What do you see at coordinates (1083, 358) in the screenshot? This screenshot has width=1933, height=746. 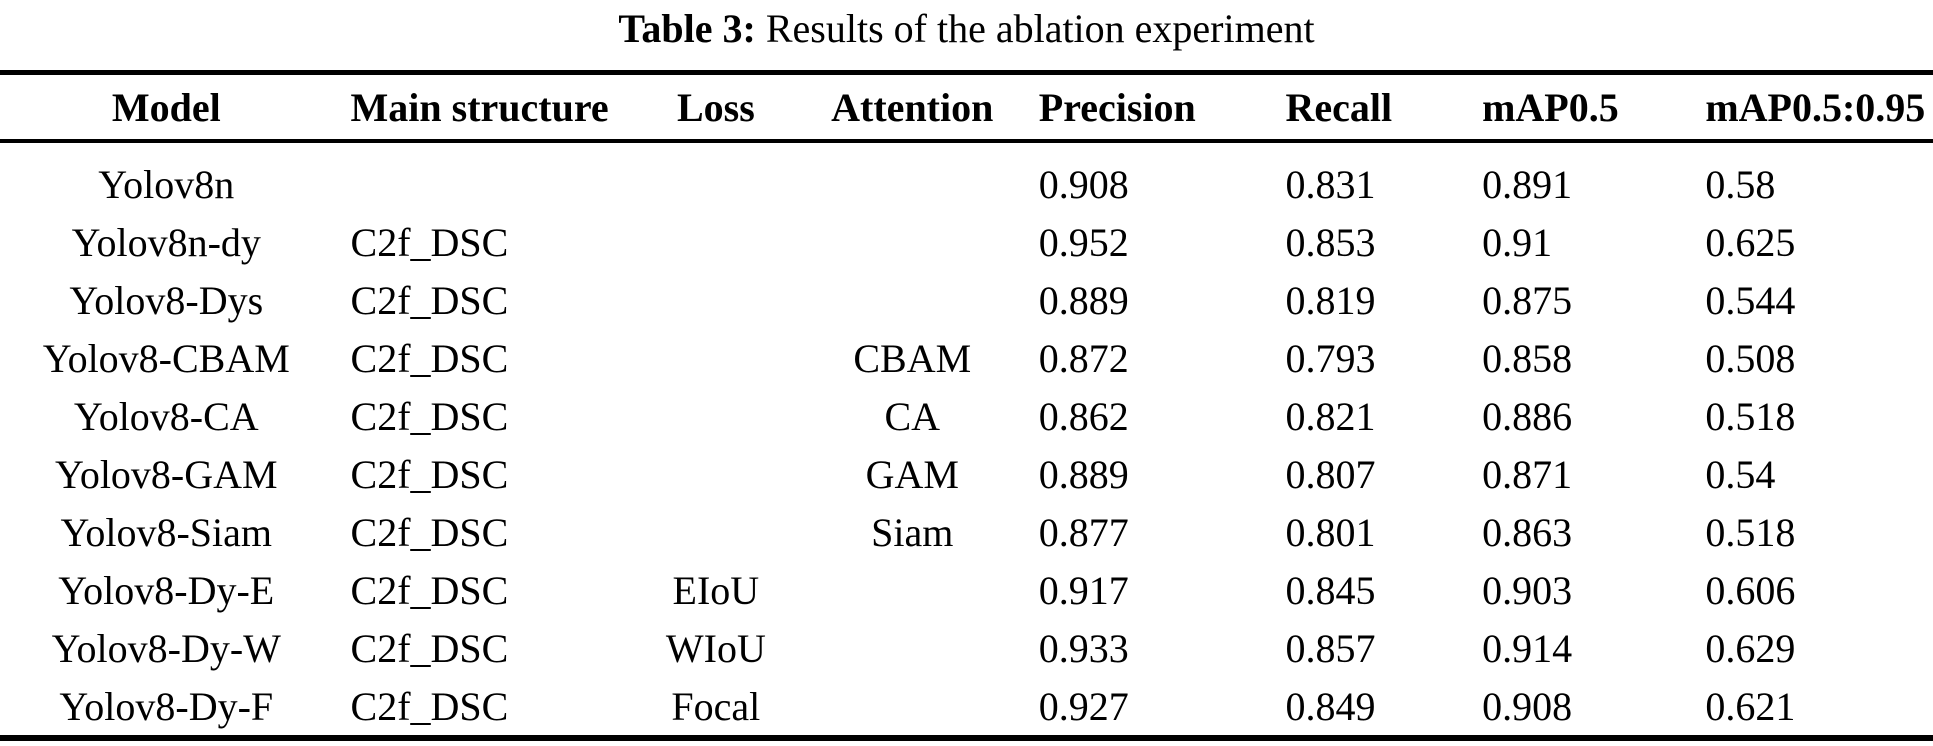 I see `cell-precision: 0.872` at bounding box center [1083, 358].